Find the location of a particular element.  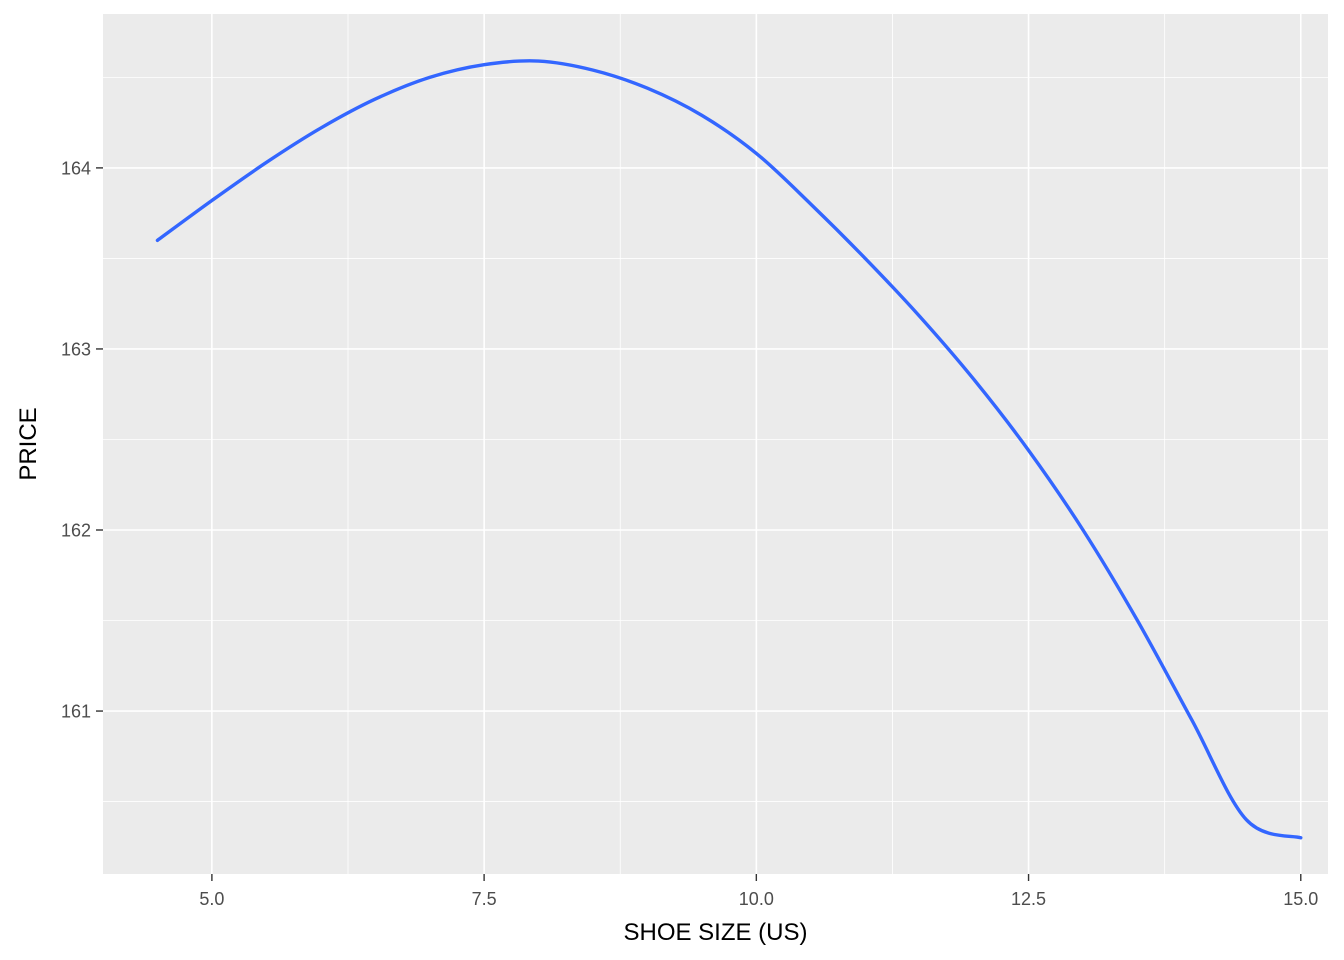

y-tick-label: 163 is located at coordinates (76, 349).